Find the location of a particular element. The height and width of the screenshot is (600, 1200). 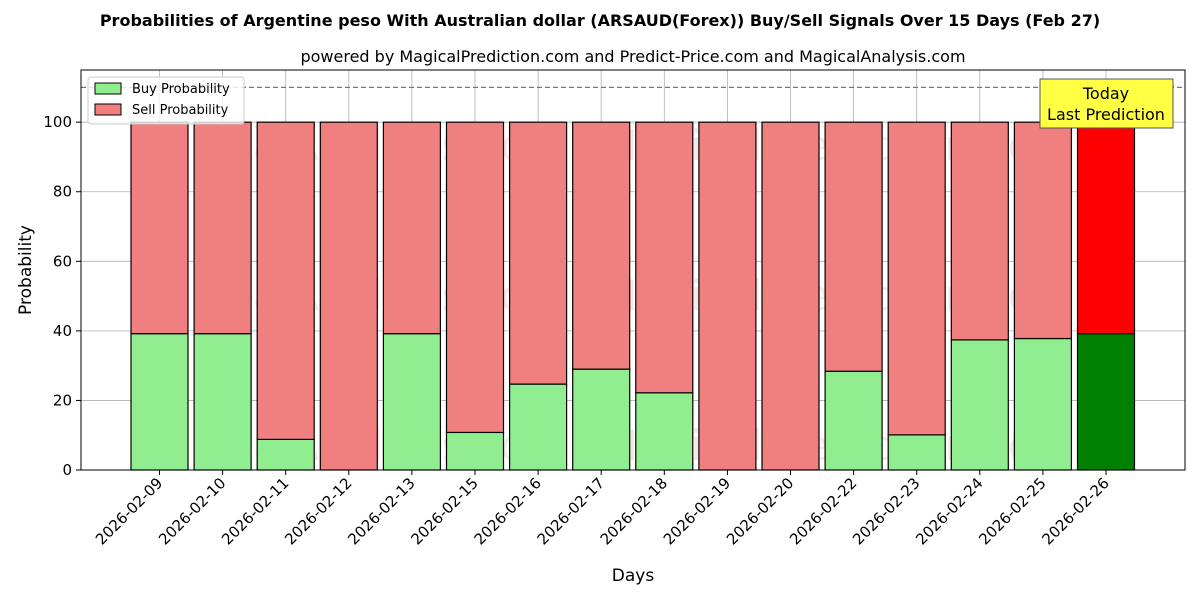

y-tick-label: 20 is located at coordinates (62, 400).